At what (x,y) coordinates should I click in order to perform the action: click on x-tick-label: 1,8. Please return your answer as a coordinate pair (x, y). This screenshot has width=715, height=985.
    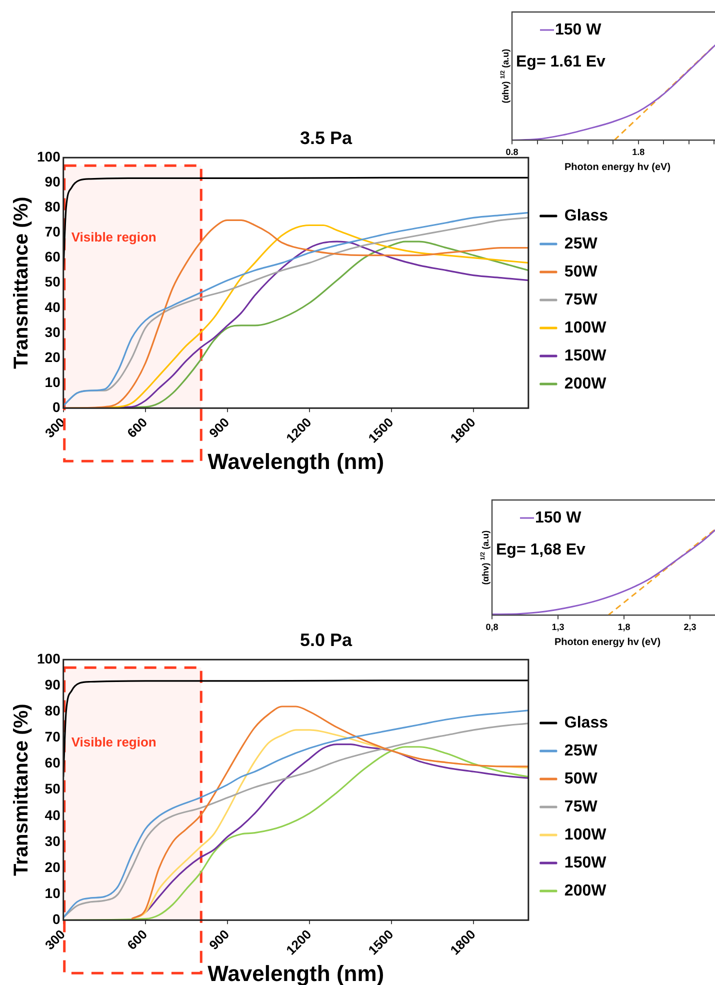
    Looking at the image, I should click on (624, 627).